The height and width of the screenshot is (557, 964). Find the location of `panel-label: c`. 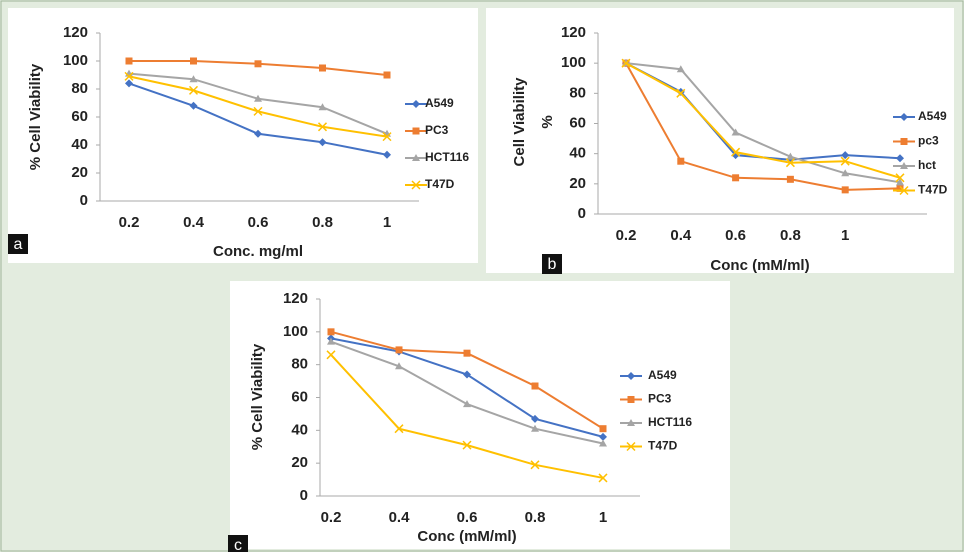

panel-label: c is located at coordinates (238, 544).